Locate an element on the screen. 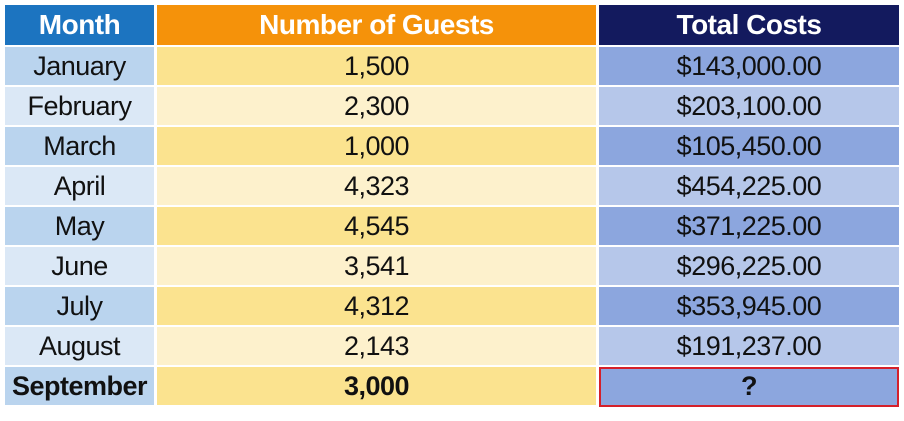 This screenshot has width=904, height=421. table-row: May 4,545 $371,225.00 is located at coordinates (452, 227).